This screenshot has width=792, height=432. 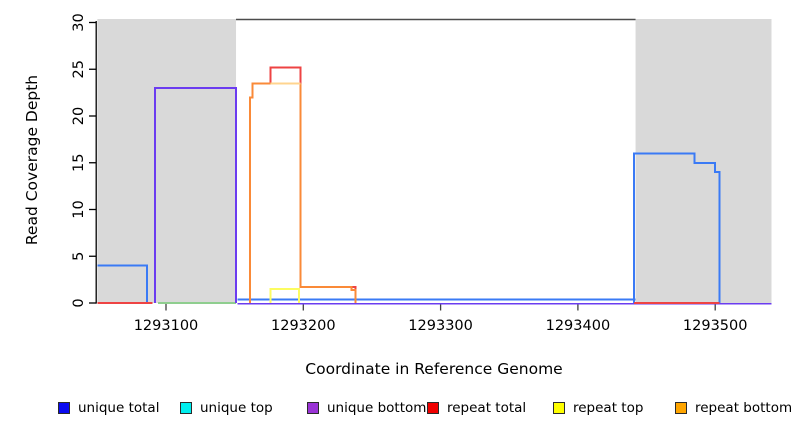 What do you see at coordinates (79, 22) in the screenshot?
I see `y-tick-label: 30` at bounding box center [79, 22].